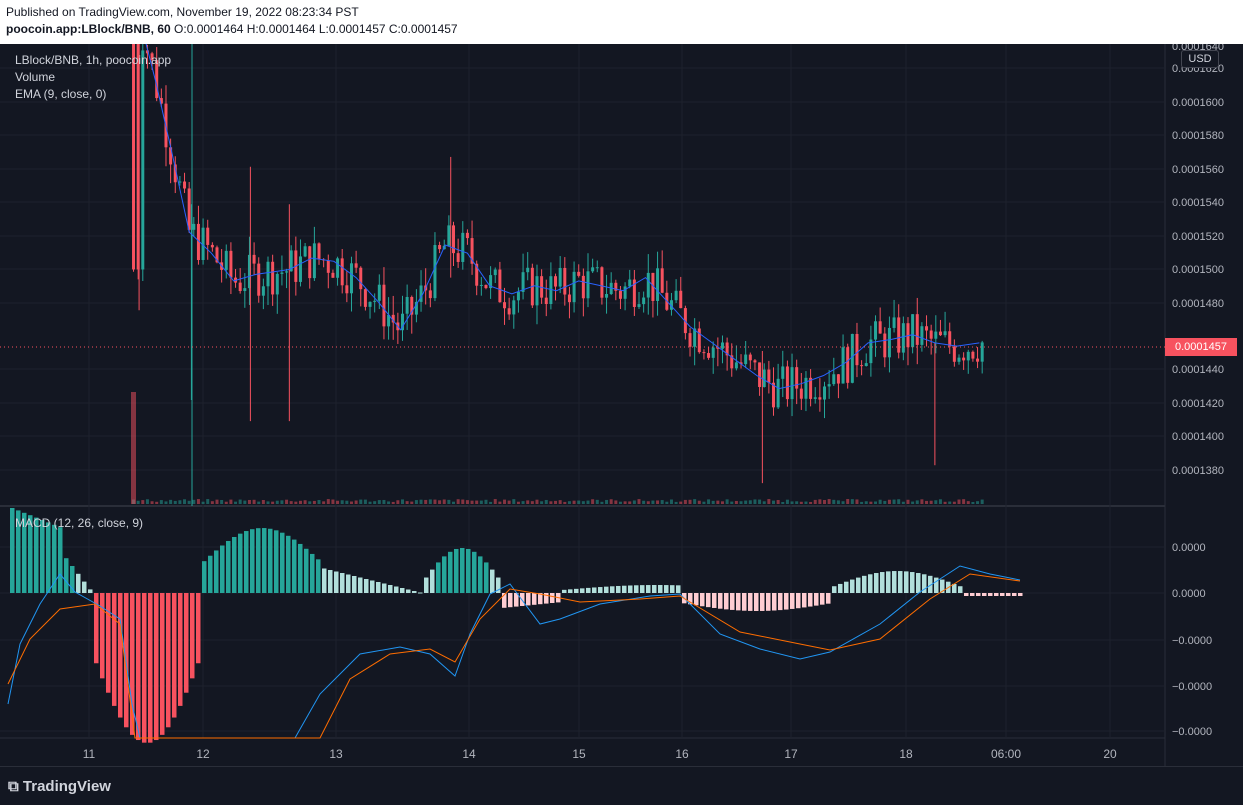  Describe the element at coordinates (1198, 437) in the screenshot. I see `price-tick-label: 0.0001400` at that location.